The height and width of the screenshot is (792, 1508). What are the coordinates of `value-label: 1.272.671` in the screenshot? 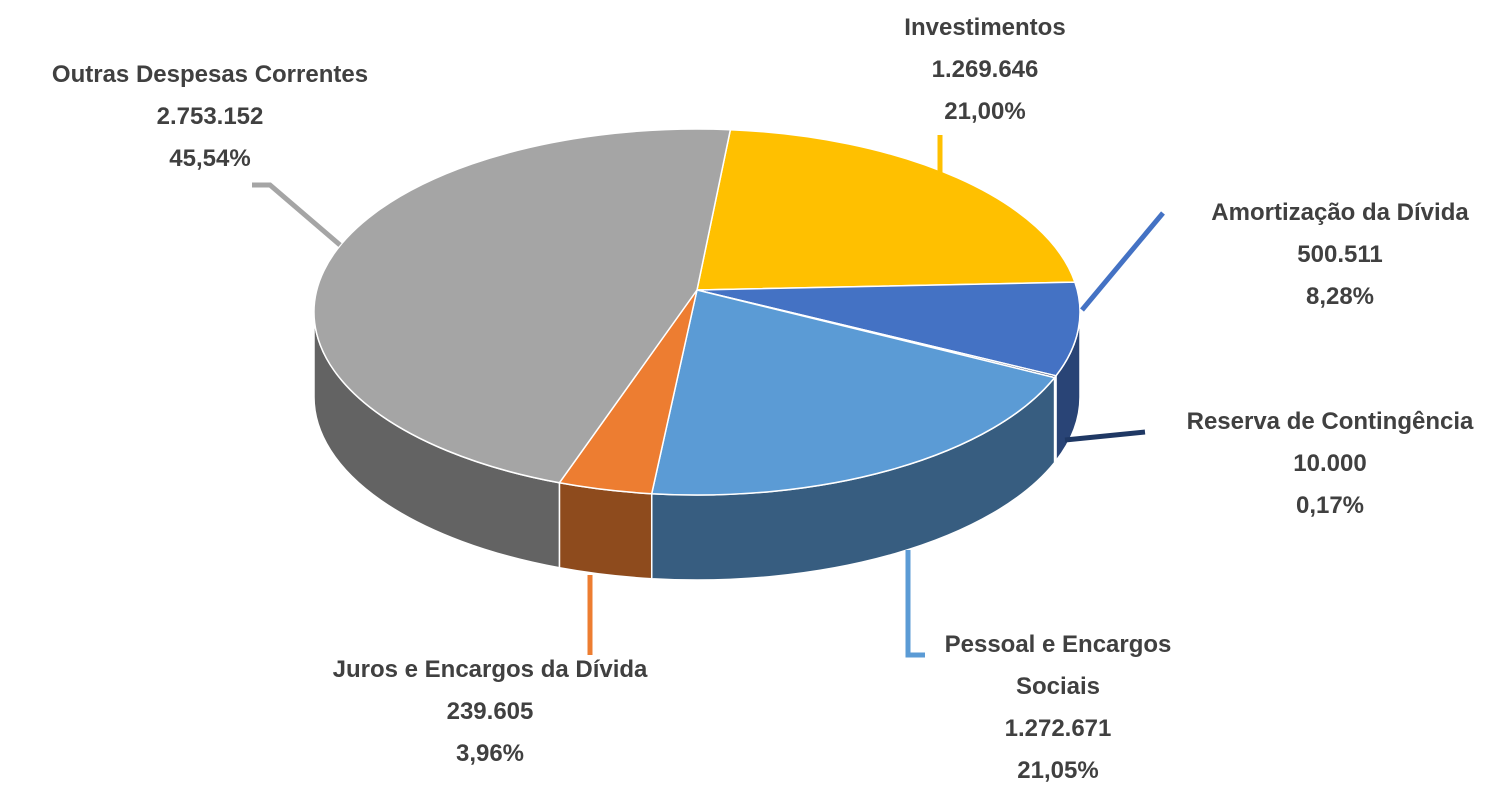 It's located at (1058, 728).